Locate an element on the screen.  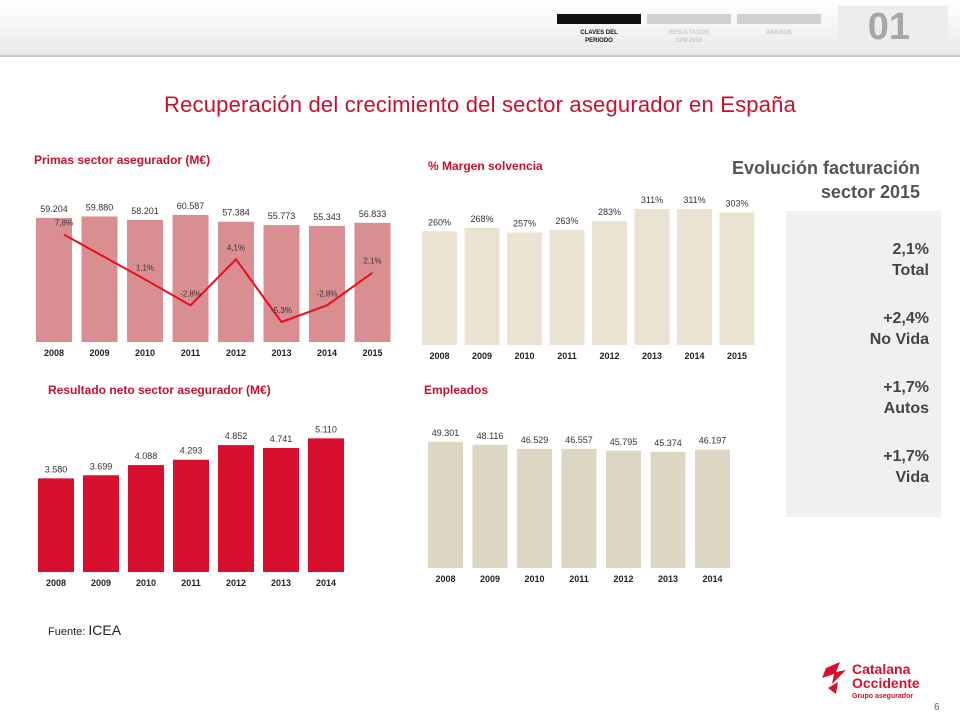
logo-line1: Catalana is located at coordinates (881, 669).